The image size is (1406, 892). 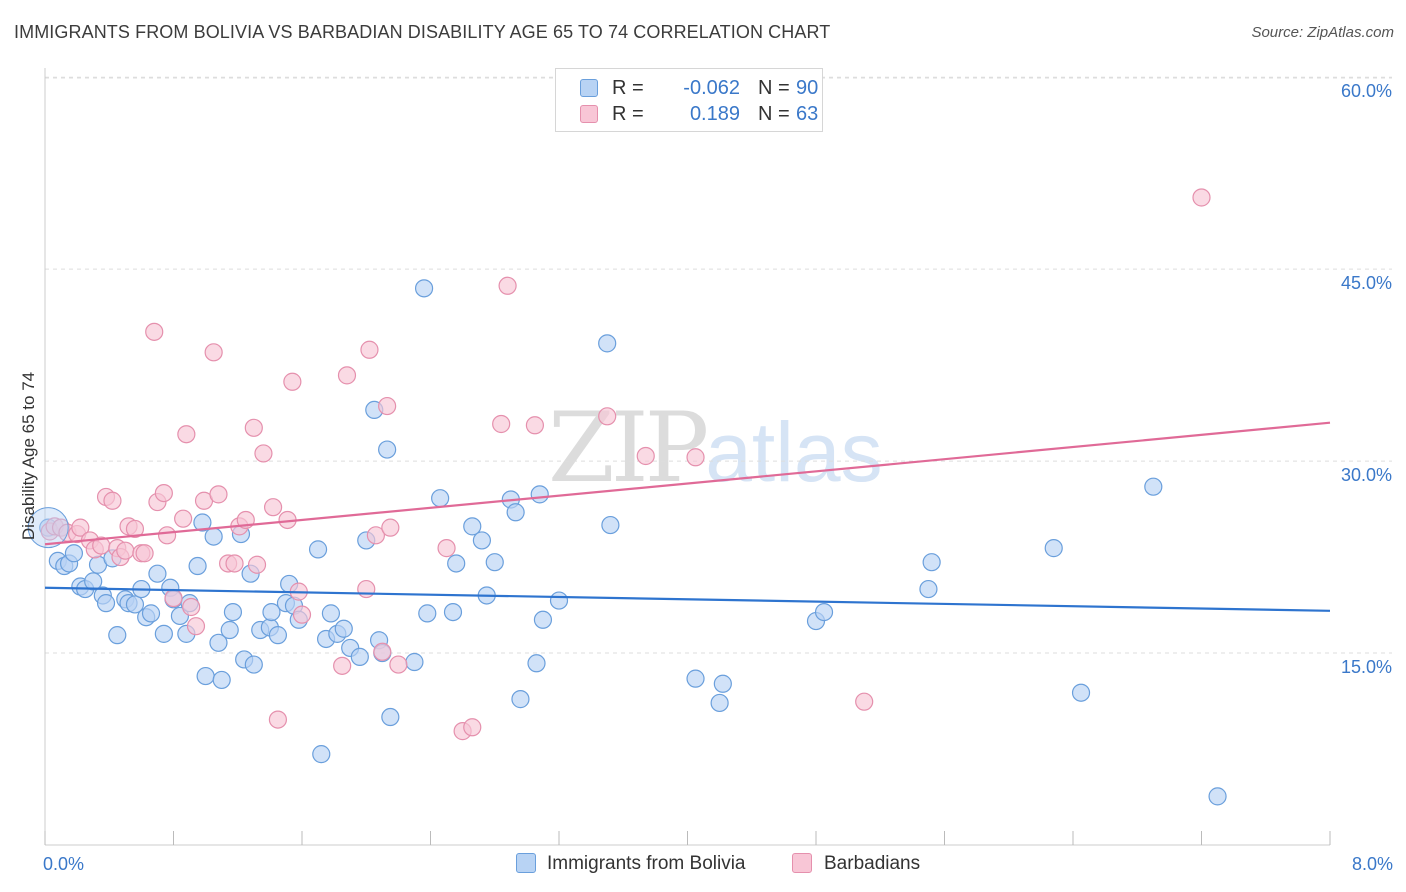 I want to click on x-tick-label: 0.0%, so click(x=63, y=864).